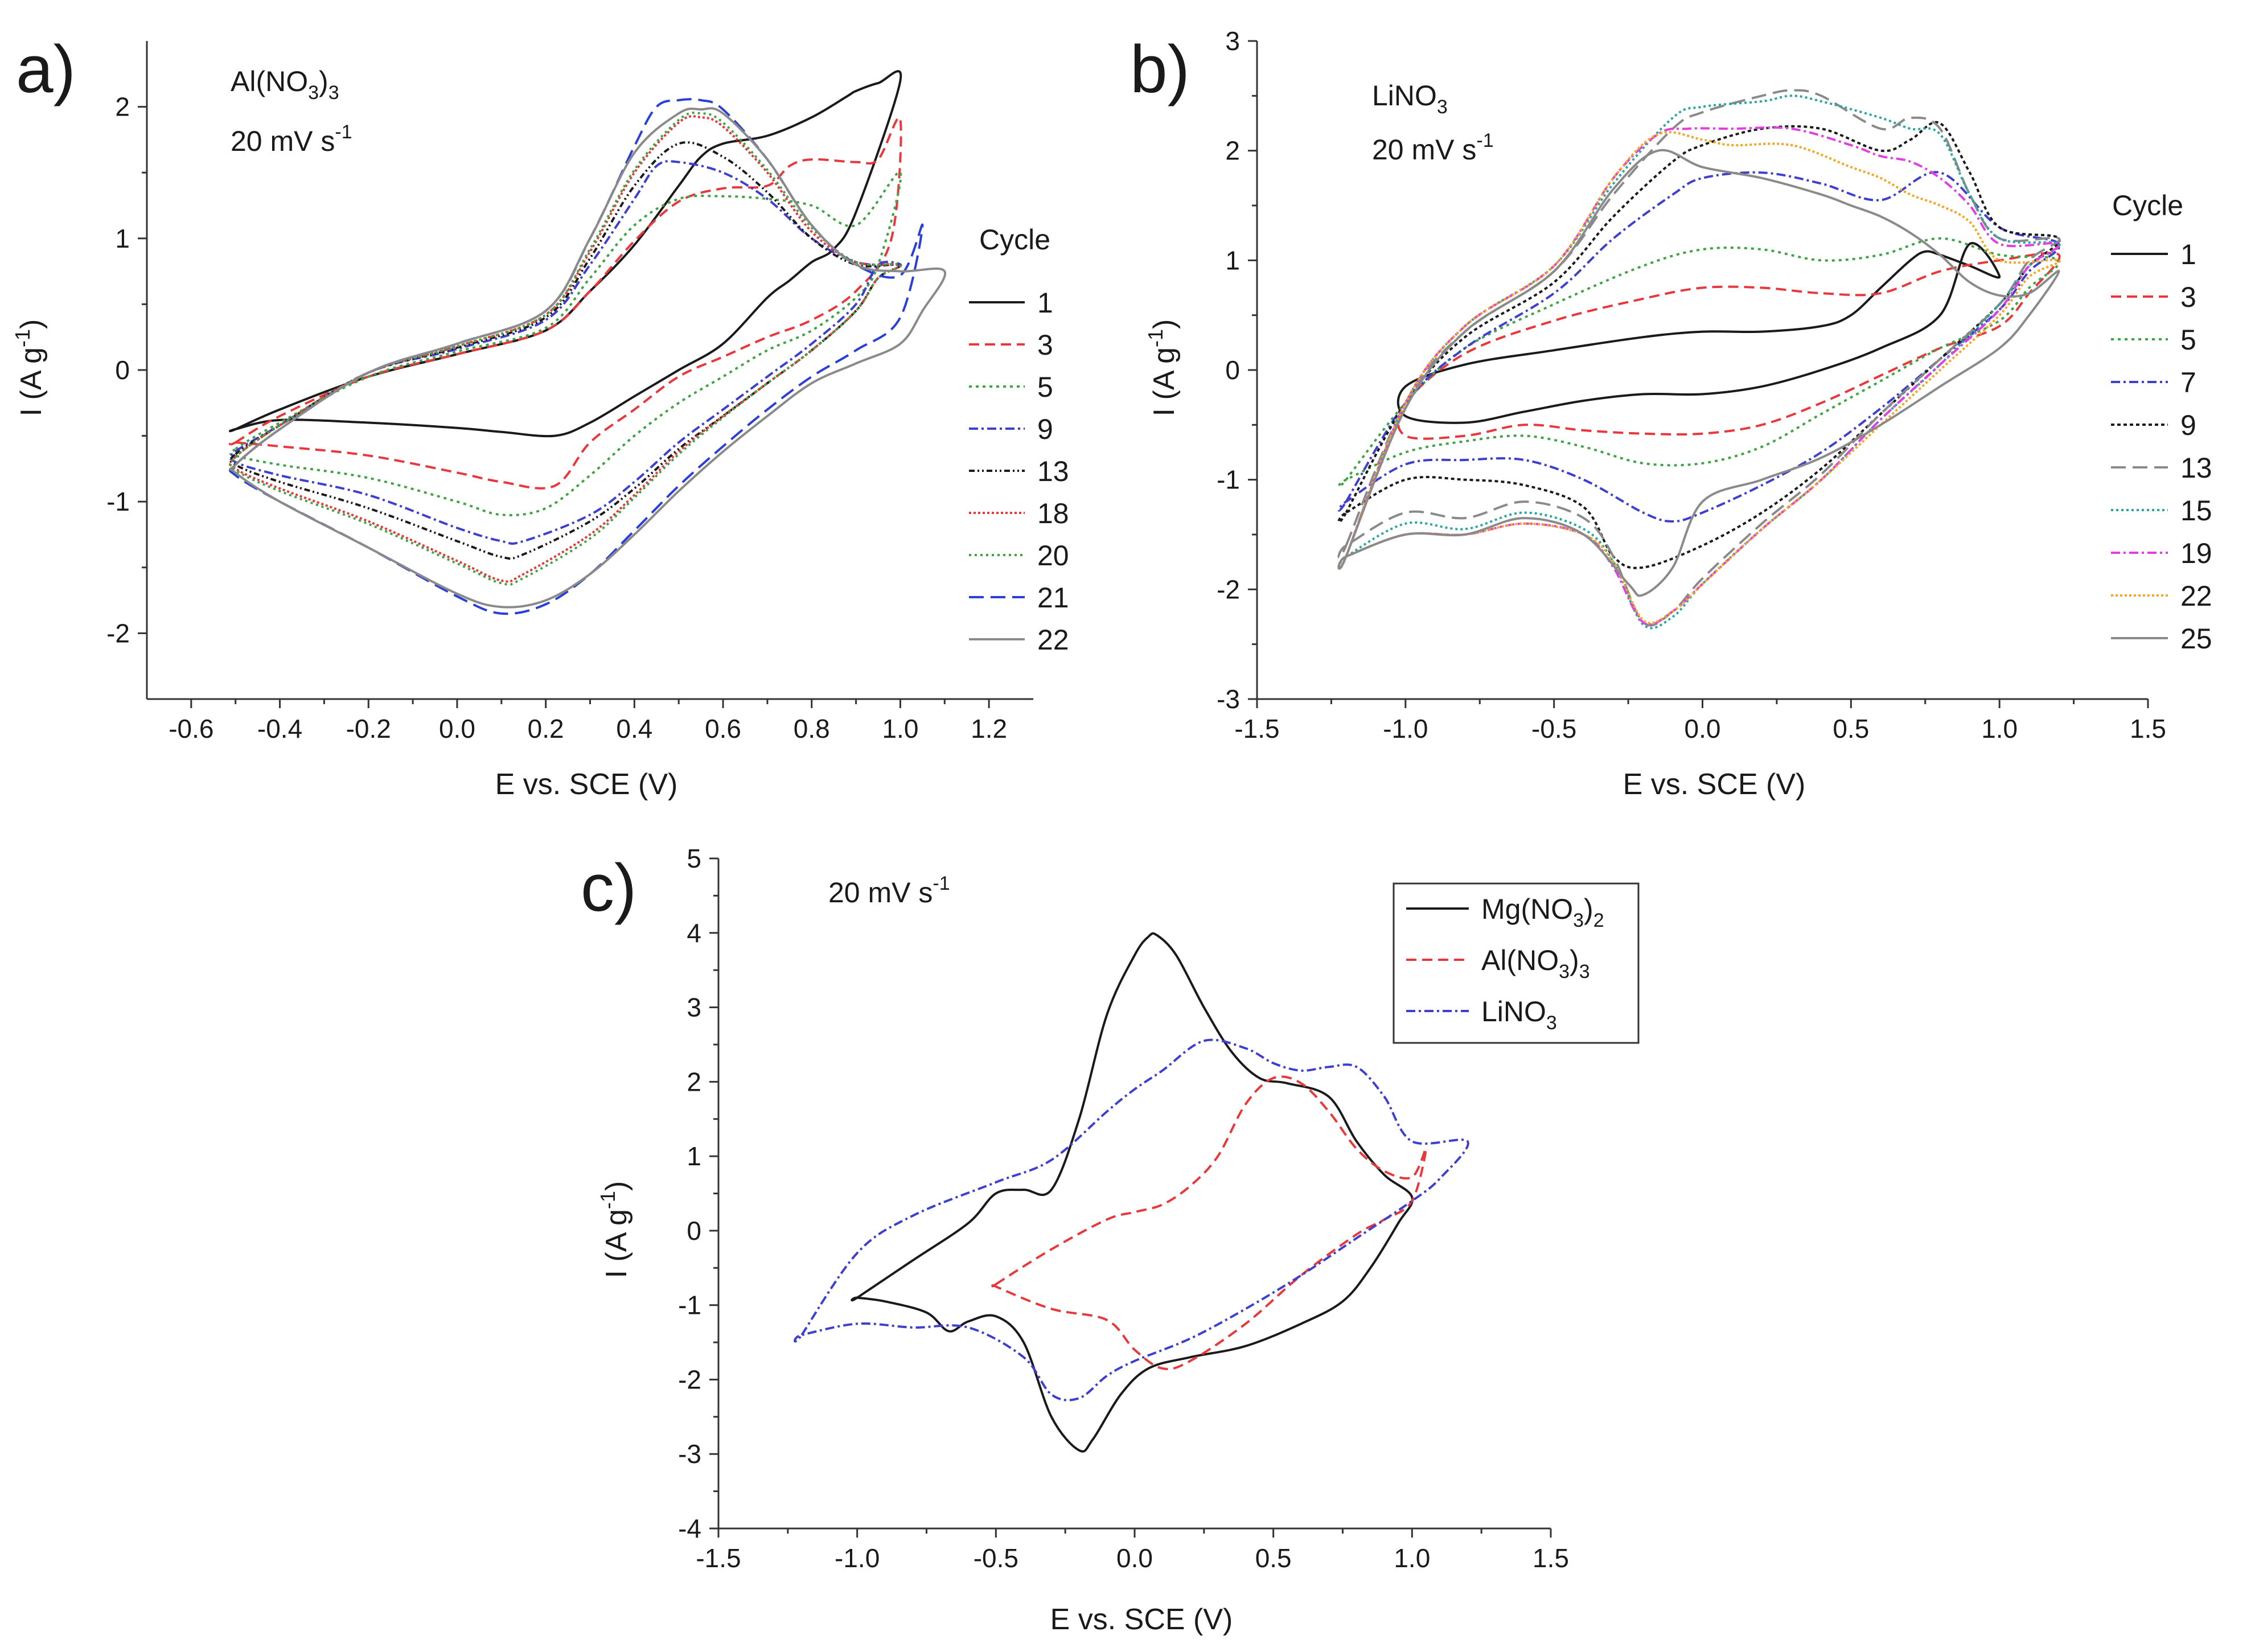 This screenshot has width=2255, height=1652. What do you see at coordinates (1703, 728) in the screenshot?
I see `panel-b-x-tick-label: 0.0` at bounding box center [1703, 728].